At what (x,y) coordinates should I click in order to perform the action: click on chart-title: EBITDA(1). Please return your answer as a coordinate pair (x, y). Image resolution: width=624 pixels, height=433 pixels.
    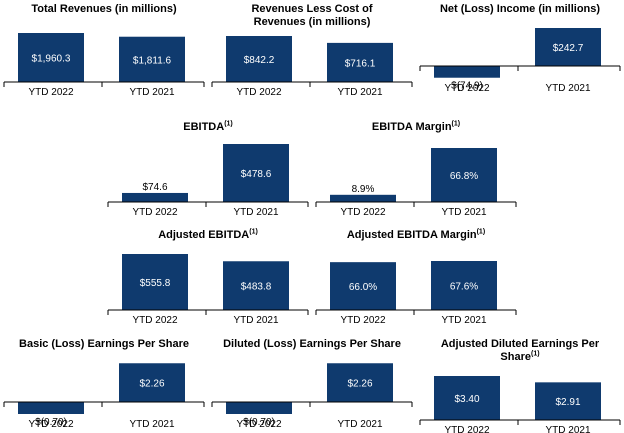
    Looking at the image, I should click on (208, 127).